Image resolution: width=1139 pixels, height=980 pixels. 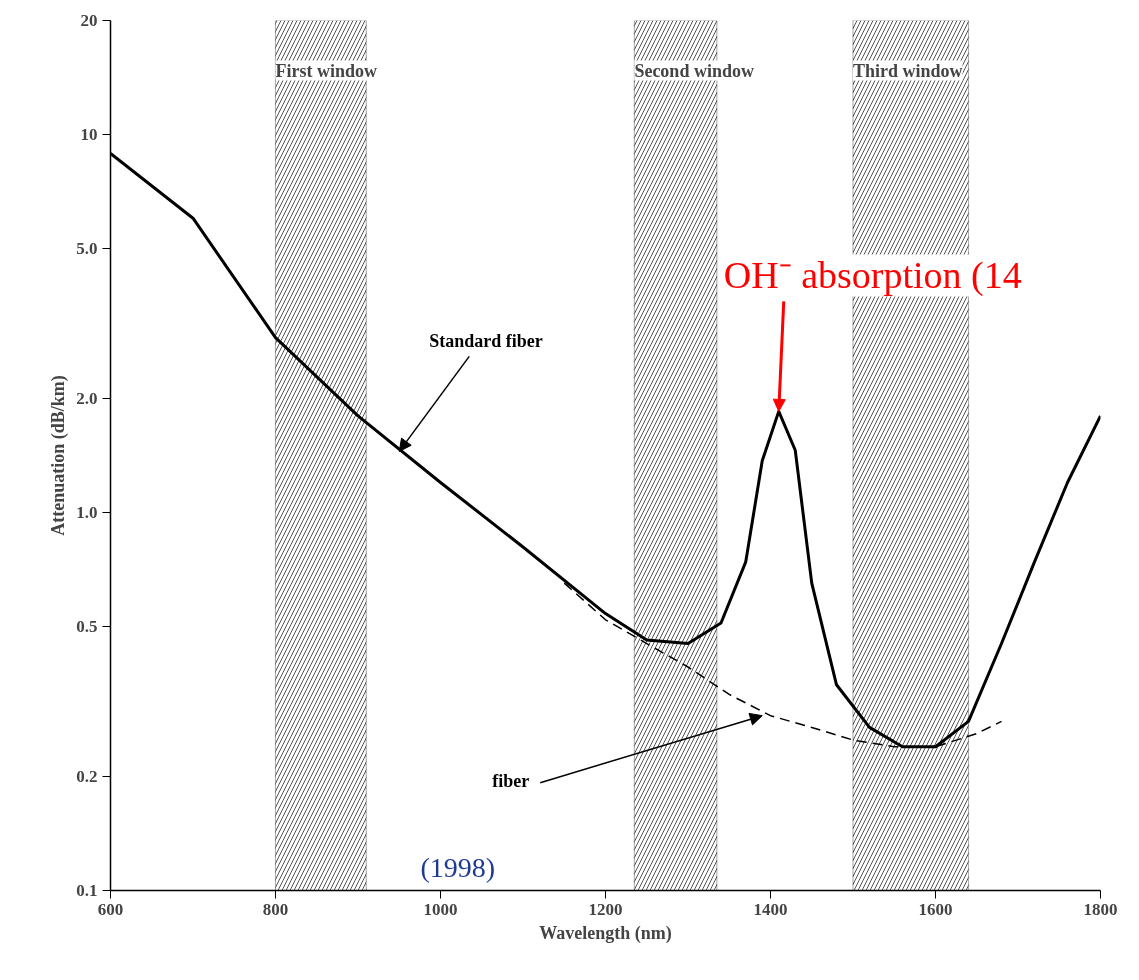 I want to click on band-label: Third window, so click(x=908, y=70).